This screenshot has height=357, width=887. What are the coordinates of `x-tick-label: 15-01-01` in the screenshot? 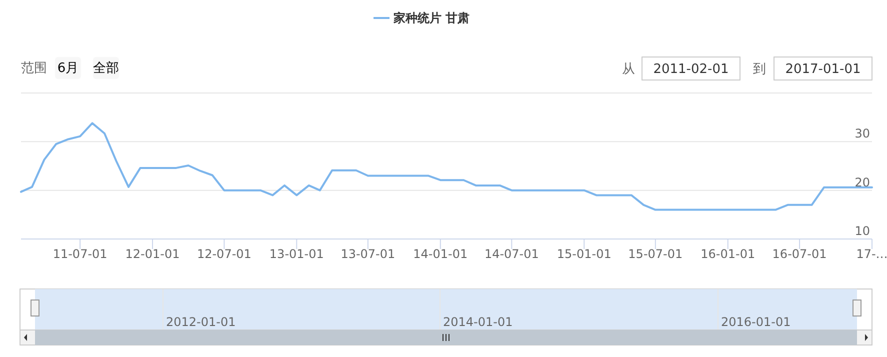 It's located at (584, 254).